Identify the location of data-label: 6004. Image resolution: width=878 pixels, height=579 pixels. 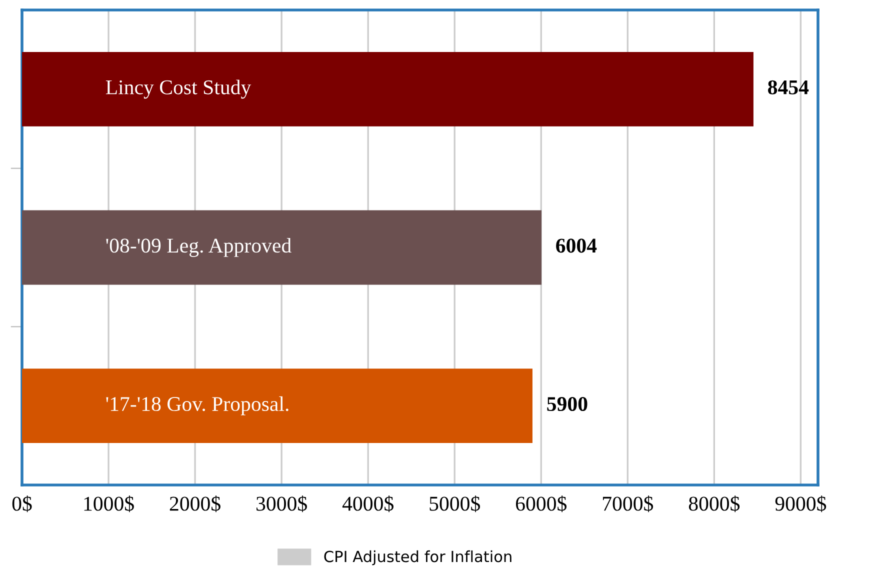
(576, 245).